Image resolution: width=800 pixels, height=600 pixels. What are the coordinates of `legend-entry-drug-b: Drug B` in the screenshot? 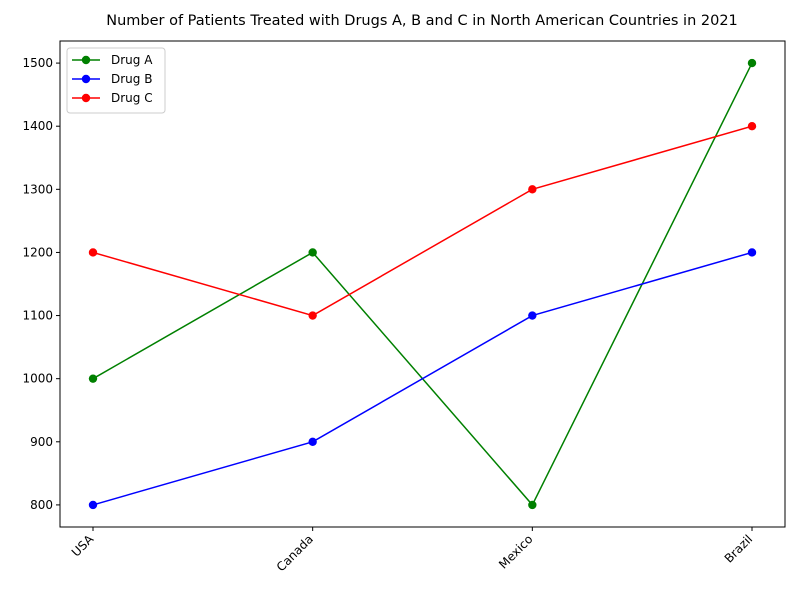 It's located at (112, 79).